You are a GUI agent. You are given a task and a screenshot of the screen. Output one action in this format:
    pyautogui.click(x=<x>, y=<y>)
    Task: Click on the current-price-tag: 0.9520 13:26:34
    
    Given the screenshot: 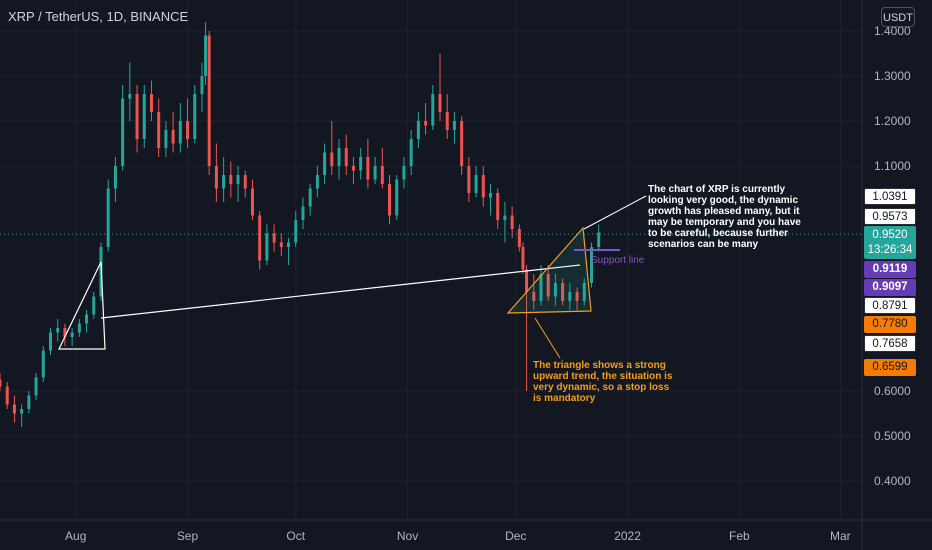 What is the action you would take?
    pyautogui.click(x=890, y=242)
    